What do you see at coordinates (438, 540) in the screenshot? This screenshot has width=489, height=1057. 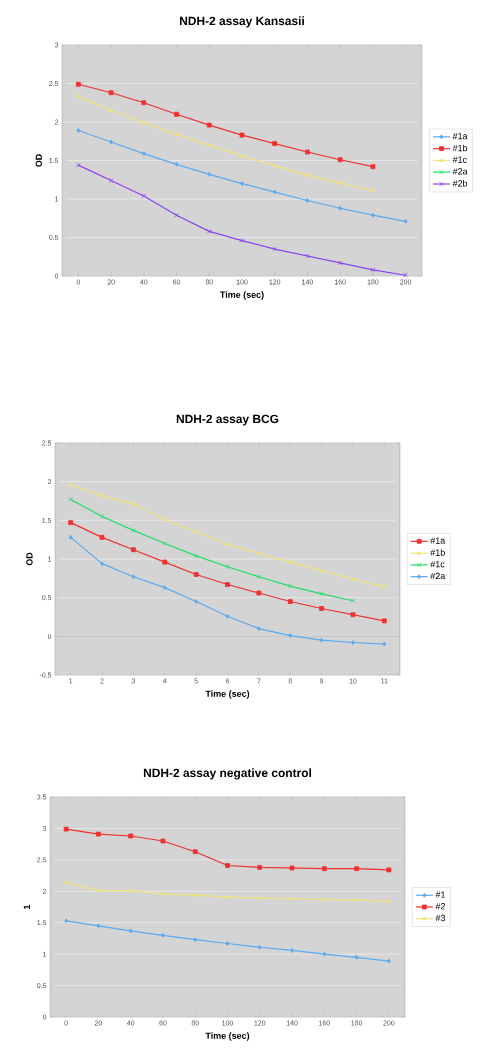 I see `legend-label: #1a` at bounding box center [438, 540].